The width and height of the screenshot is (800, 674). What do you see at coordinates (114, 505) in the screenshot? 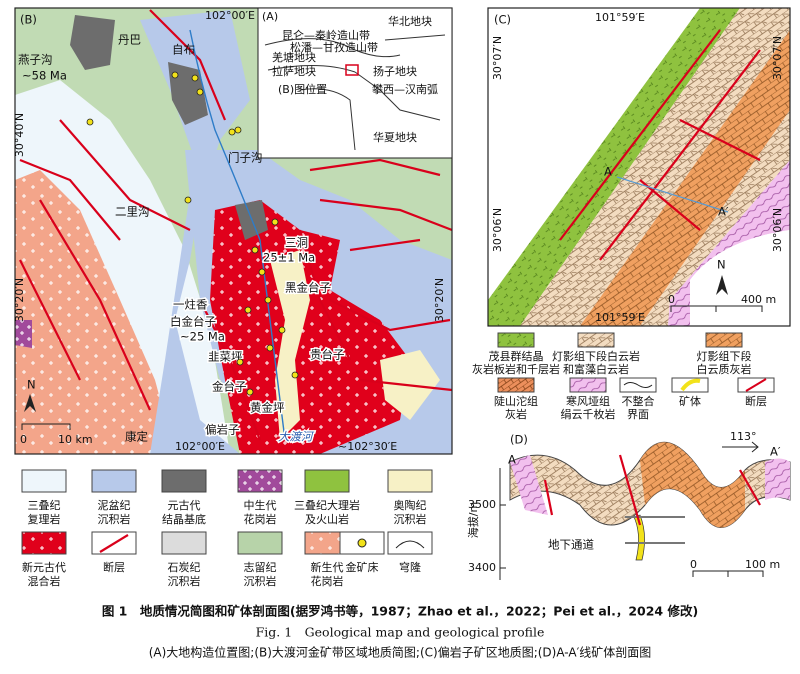
I see `legend-text: 泥盆纪` at bounding box center [114, 505].